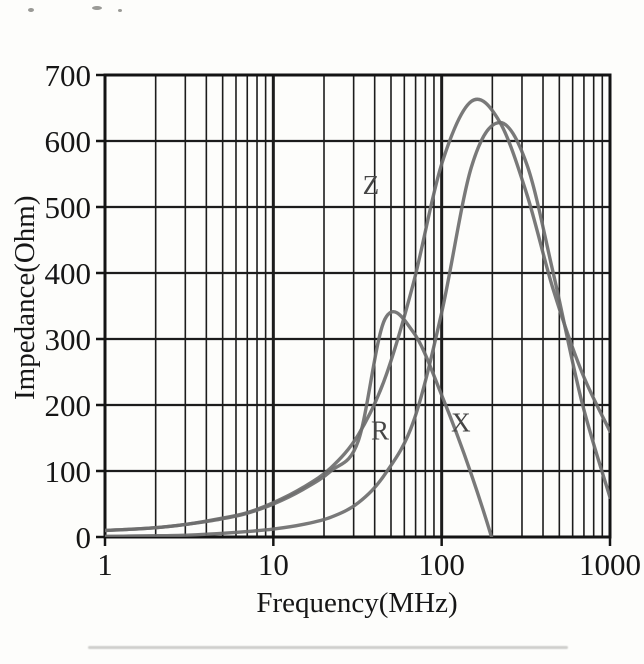  What do you see at coordinates (68, 75) in the screenshot?
I see `y-tick-label: 700` at bounding box center [68, 75].